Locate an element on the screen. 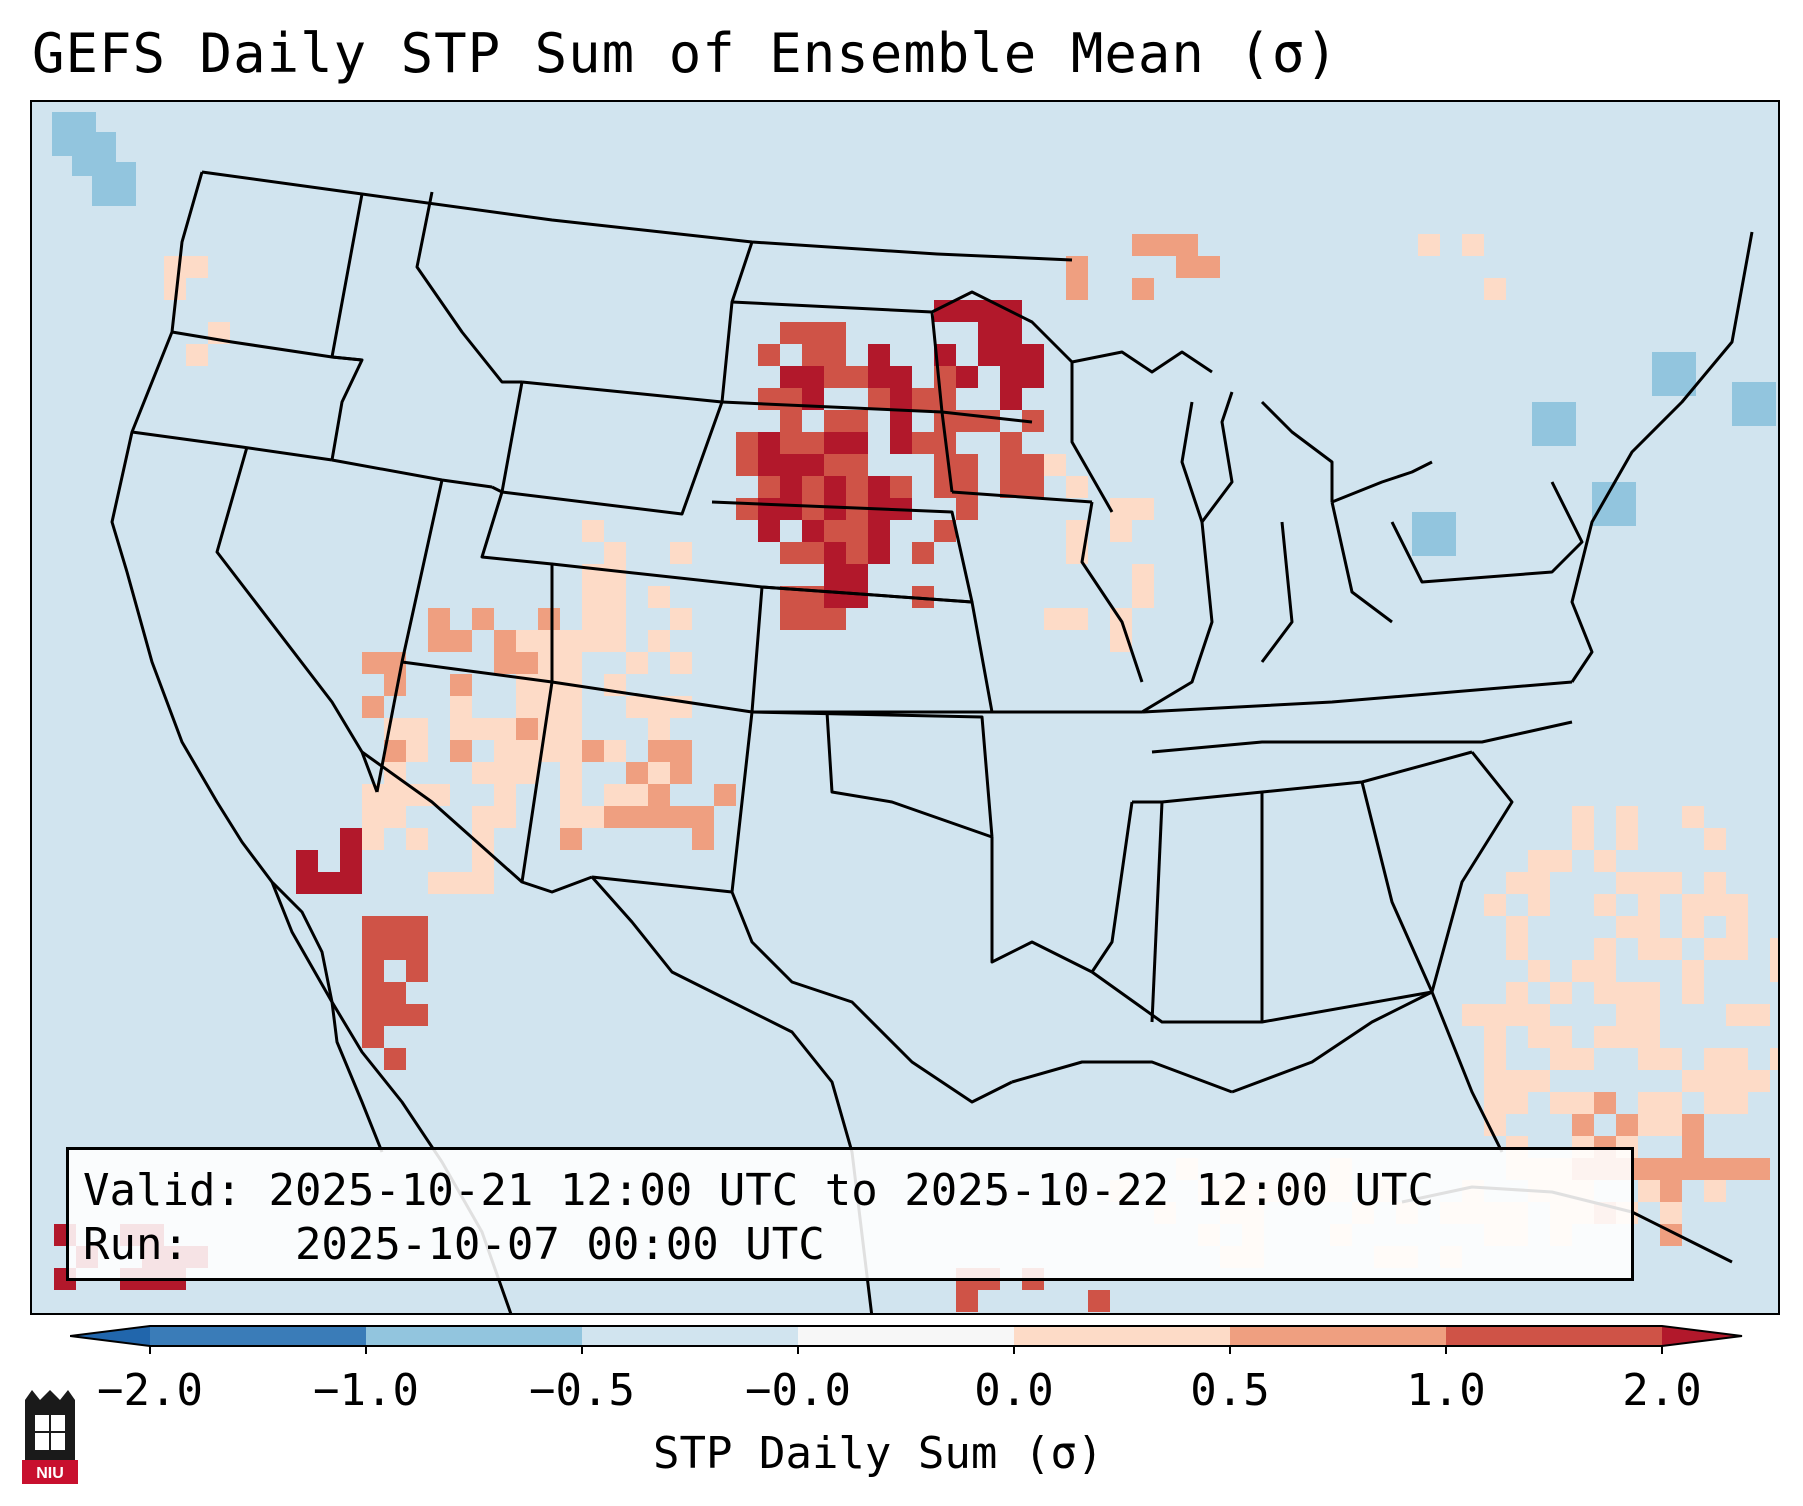 The height and width of the screenshot is (1506, 1803). chart-title: GEFS Daily STP Sum of Ensemble Mean (σ) is located at coordinates (685, 53).